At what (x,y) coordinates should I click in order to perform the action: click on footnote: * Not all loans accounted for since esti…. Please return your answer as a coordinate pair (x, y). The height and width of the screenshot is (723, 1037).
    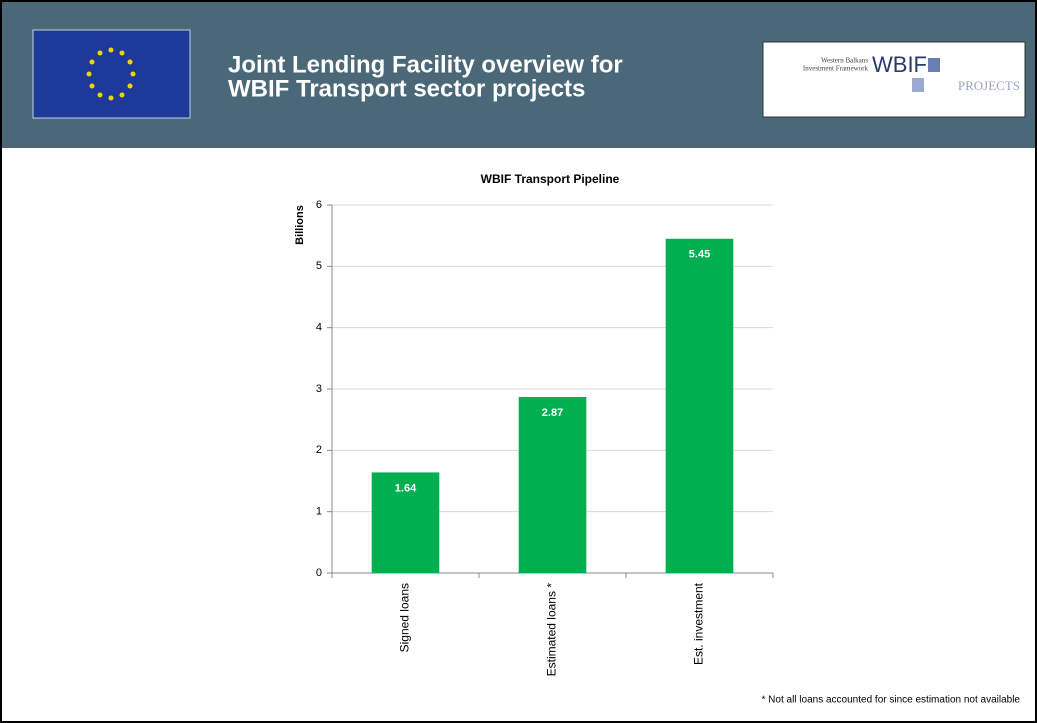
    Looking at the image, I should click on (891, 700).